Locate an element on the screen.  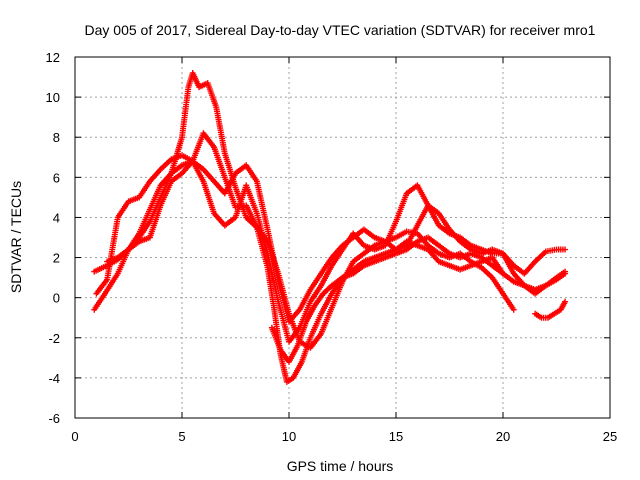
y-tick-label: -2 is located at coordinates (54, 338).